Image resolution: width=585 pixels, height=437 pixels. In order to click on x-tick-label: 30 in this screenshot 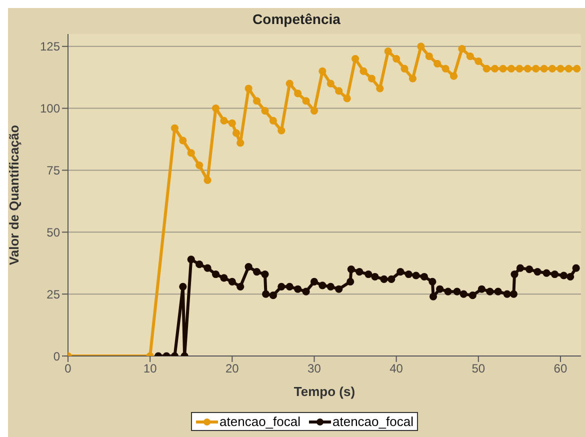, I will do `click(315, 369)`.